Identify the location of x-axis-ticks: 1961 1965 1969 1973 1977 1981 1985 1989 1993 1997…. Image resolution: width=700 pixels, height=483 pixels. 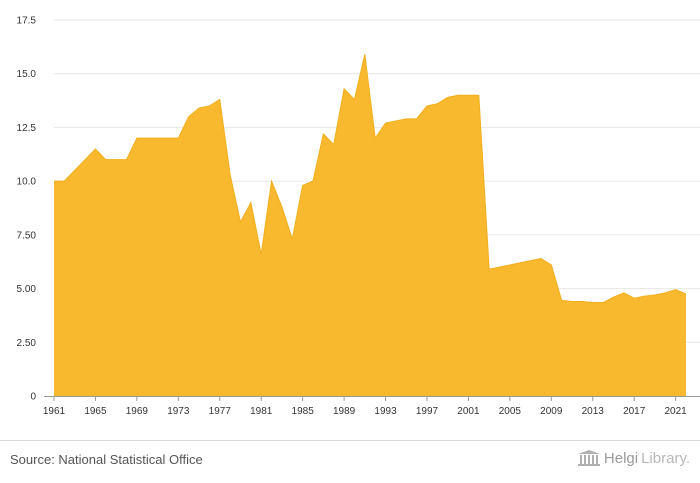
(365, 406).